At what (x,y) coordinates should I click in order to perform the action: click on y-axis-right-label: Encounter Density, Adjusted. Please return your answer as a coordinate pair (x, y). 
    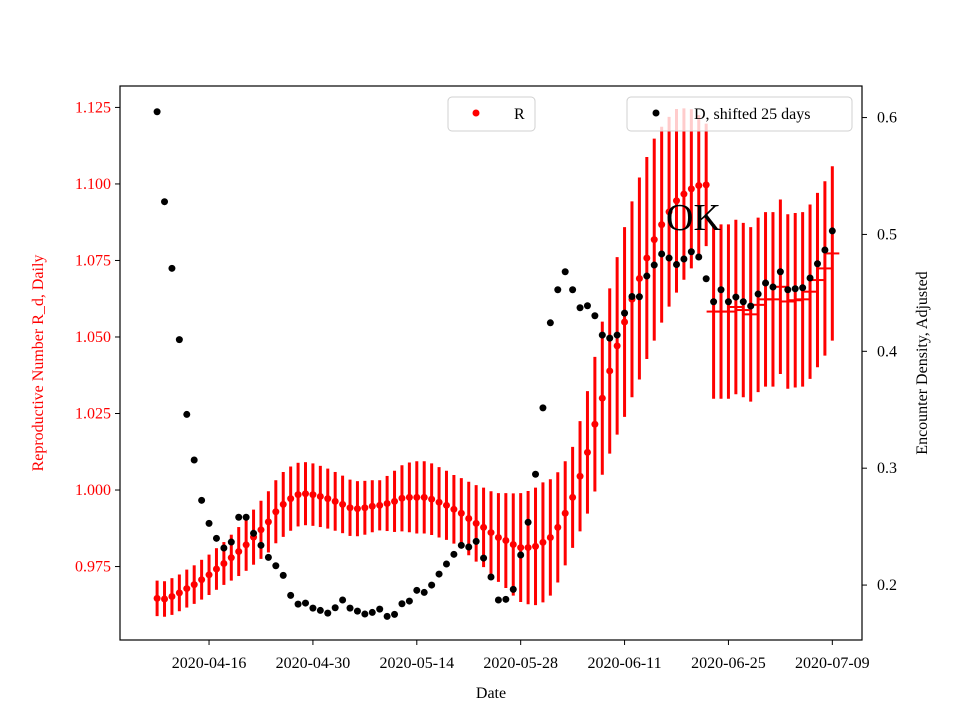
    Looking at the image, I should click on (922, 362).